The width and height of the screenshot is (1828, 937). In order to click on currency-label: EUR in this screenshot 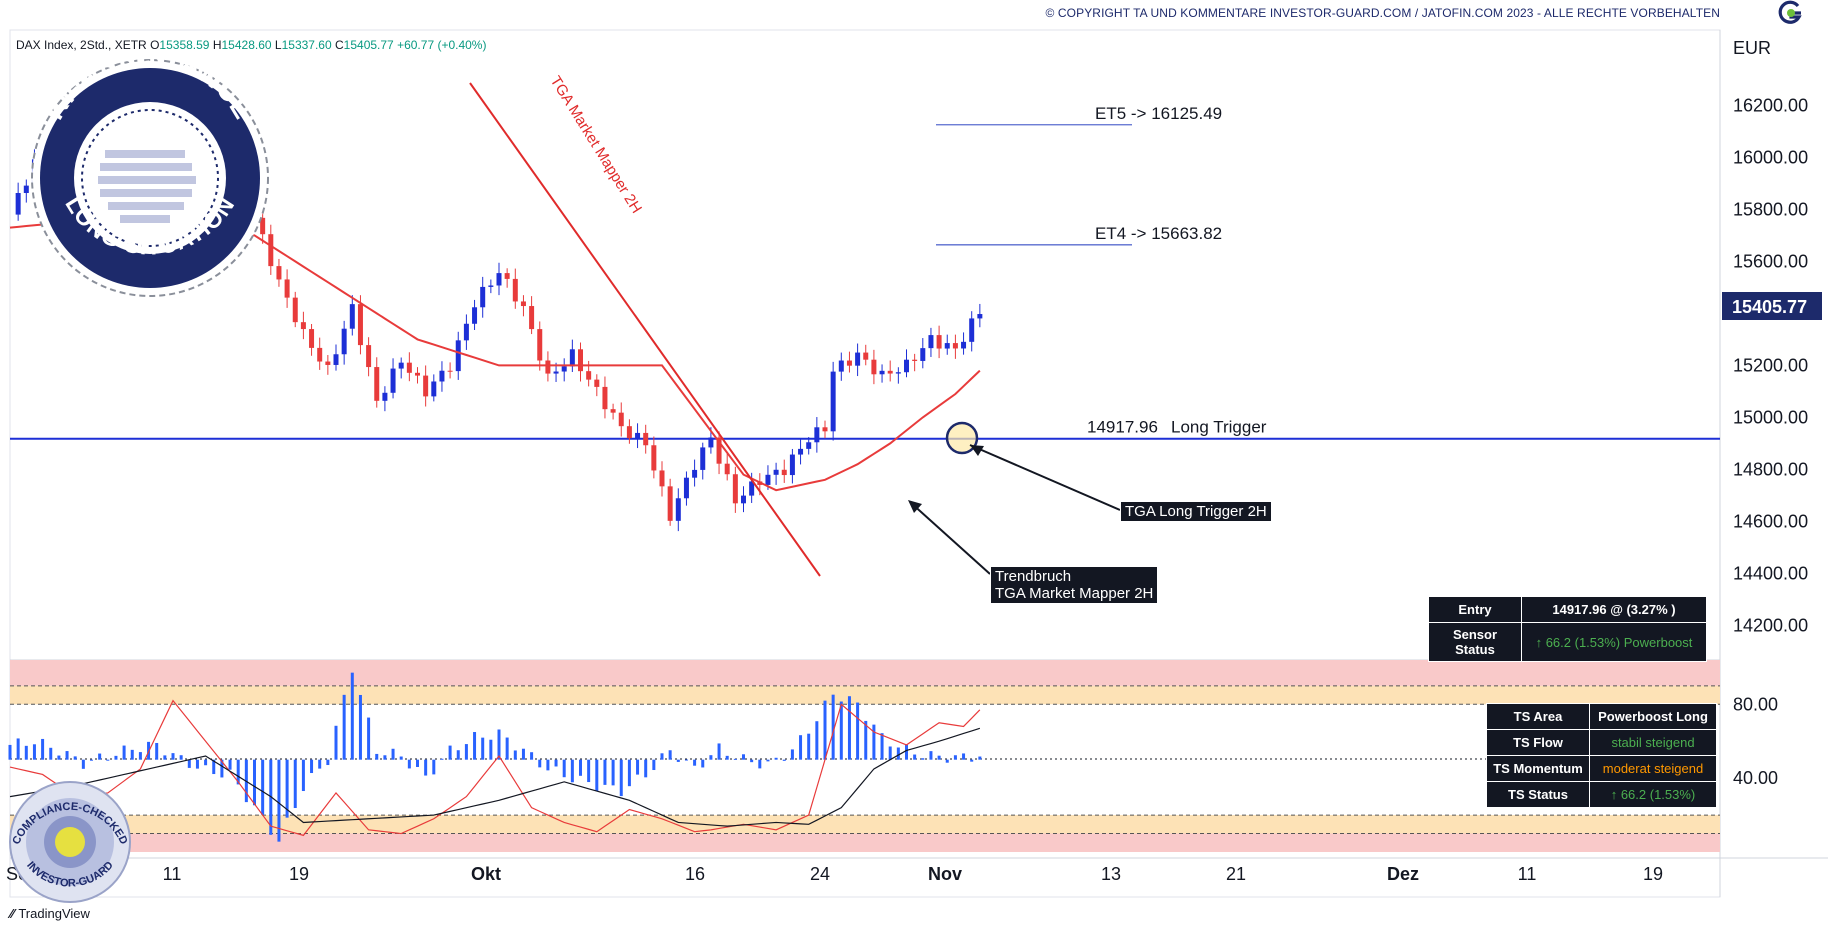, I will do `click(1752, 48)`.